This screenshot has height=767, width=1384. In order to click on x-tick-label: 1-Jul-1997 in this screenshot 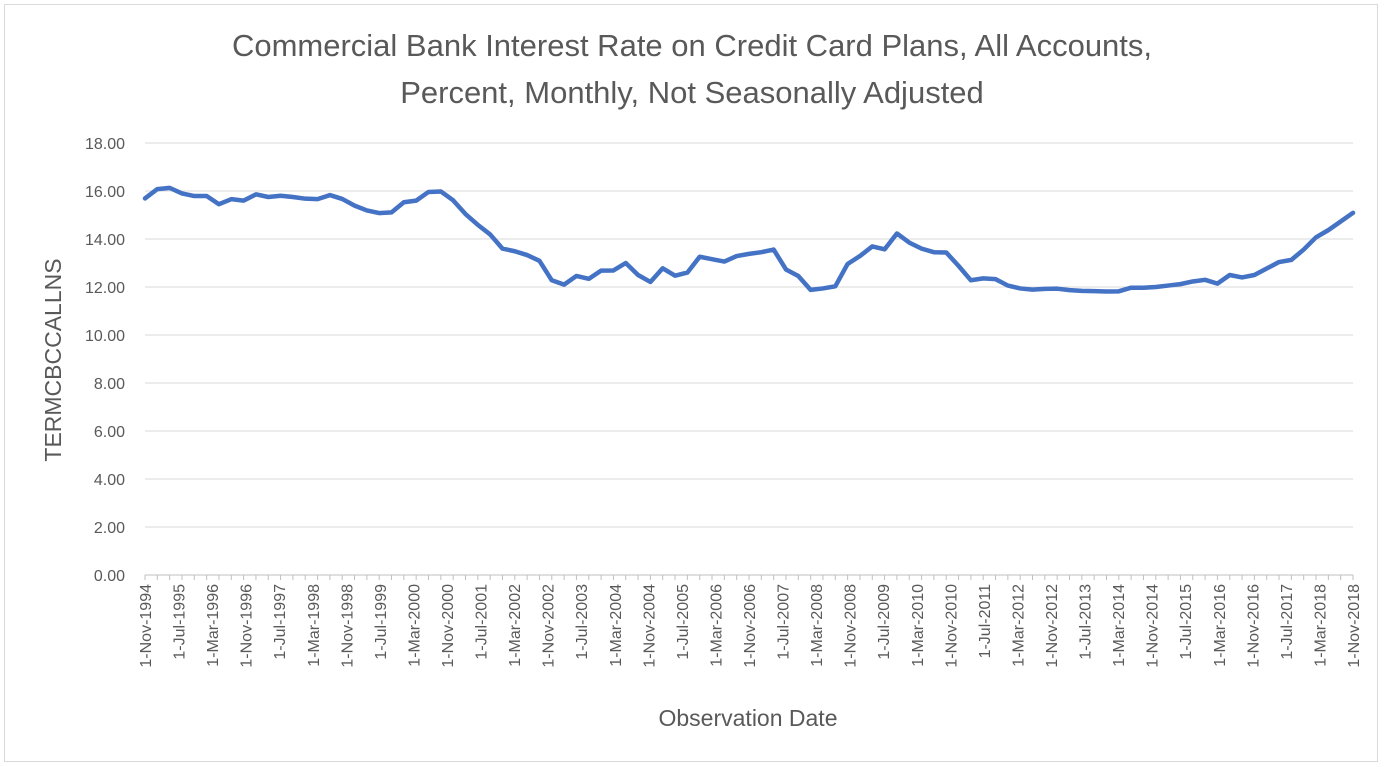, I will do `click(280, 622)`.